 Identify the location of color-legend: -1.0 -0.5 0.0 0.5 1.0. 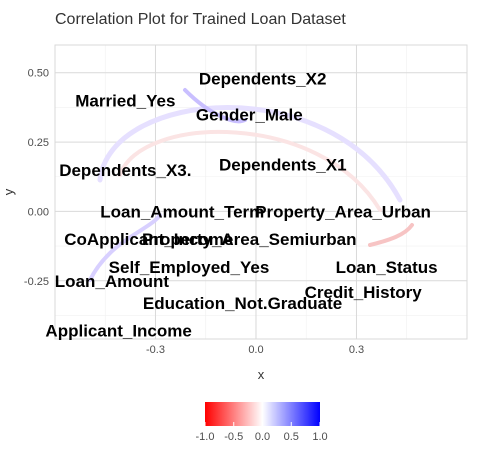
(262, 422).